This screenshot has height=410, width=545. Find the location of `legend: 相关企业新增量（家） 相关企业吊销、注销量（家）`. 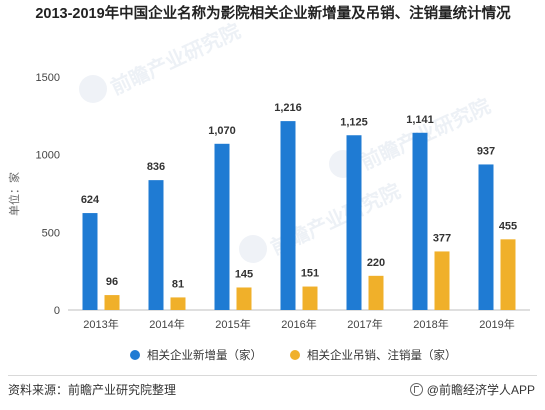

legend: 相关企业新增量（家） 相关企业吊销、注销量（家） is located at coordinates (293, 355).